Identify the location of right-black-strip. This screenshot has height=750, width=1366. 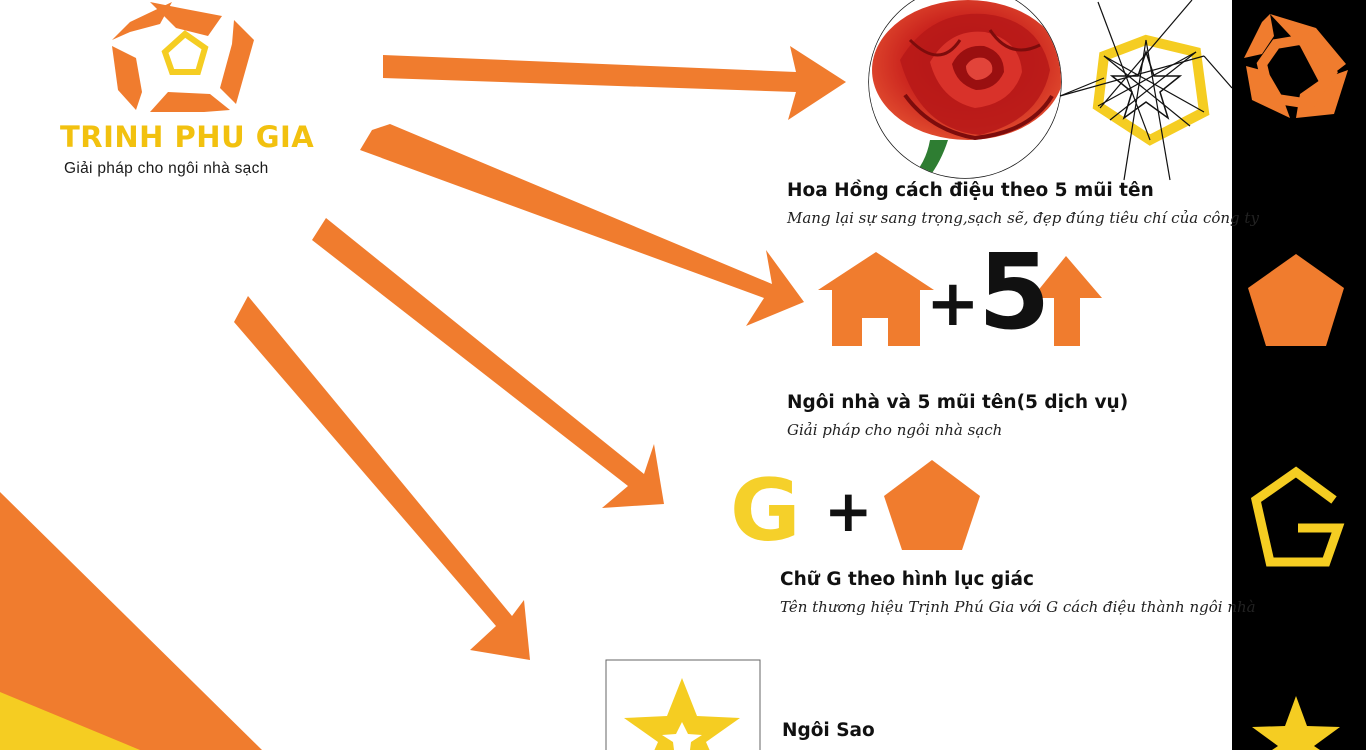
(1299, 375).